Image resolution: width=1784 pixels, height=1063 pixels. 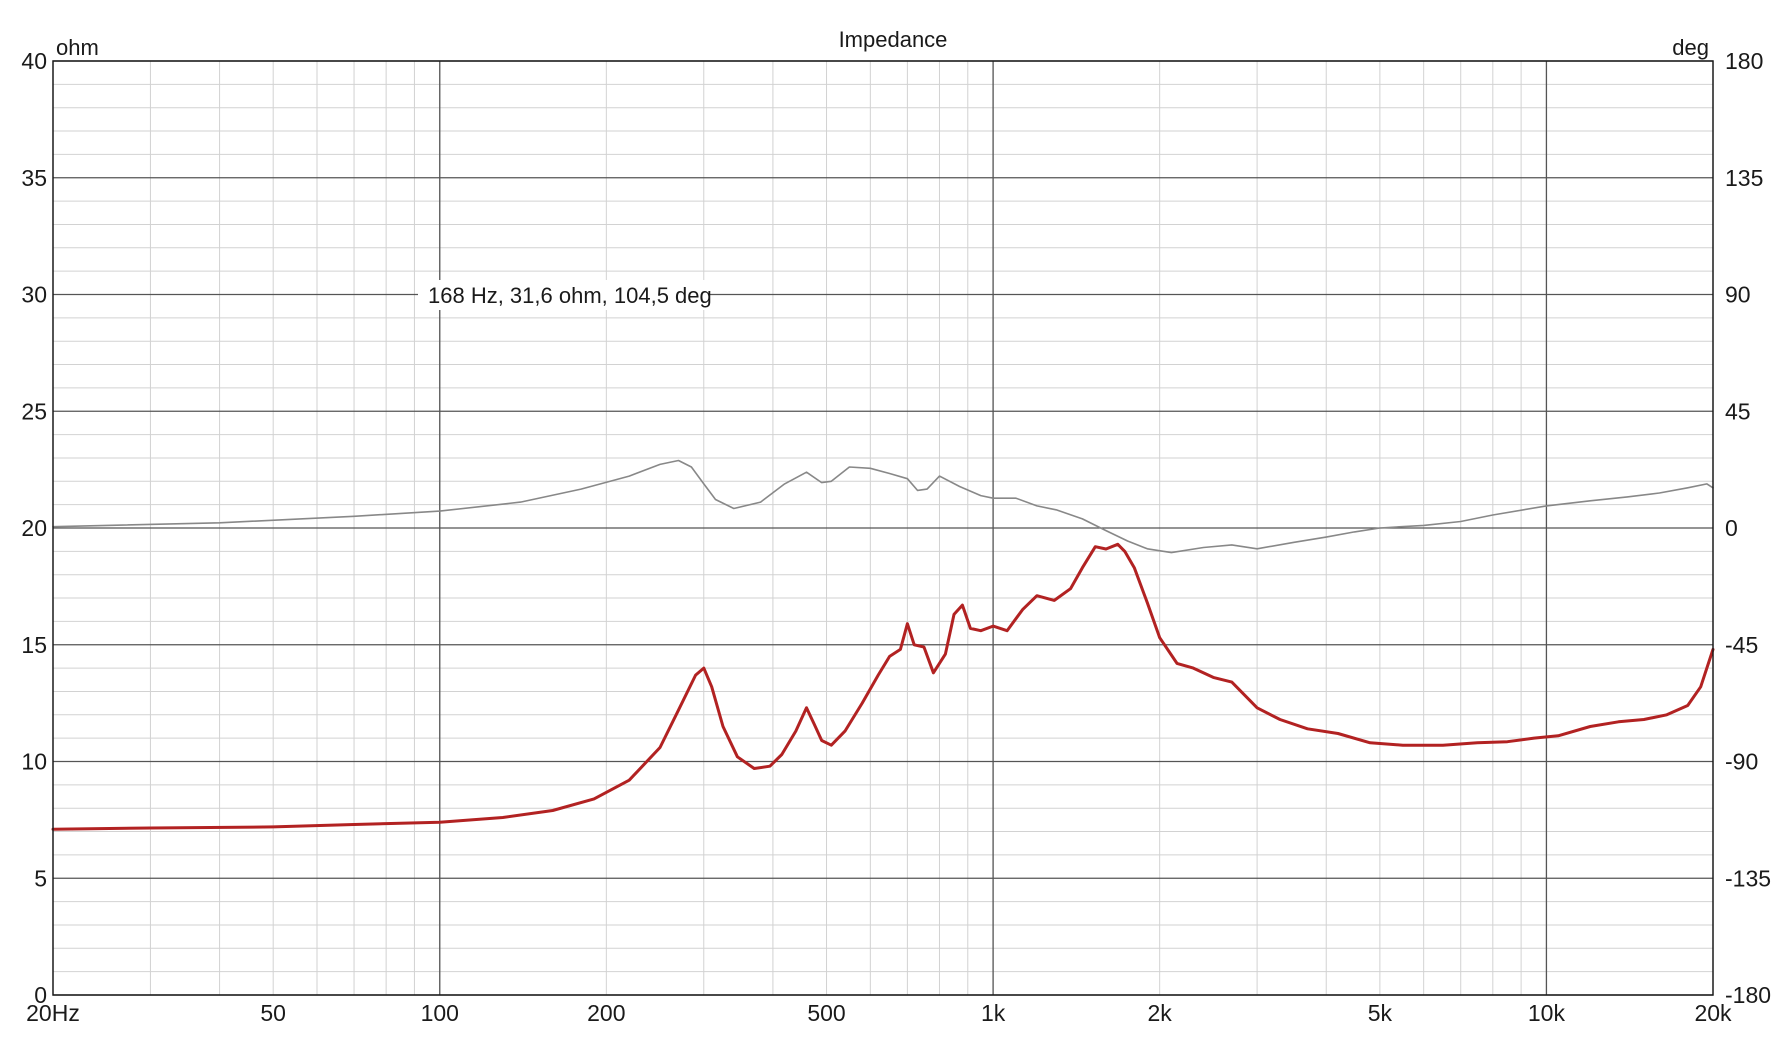 What do you see at coordinates (34, 645) in the screenshot?
I see `left-tick-label: 15` at bounding box center [34, 645].